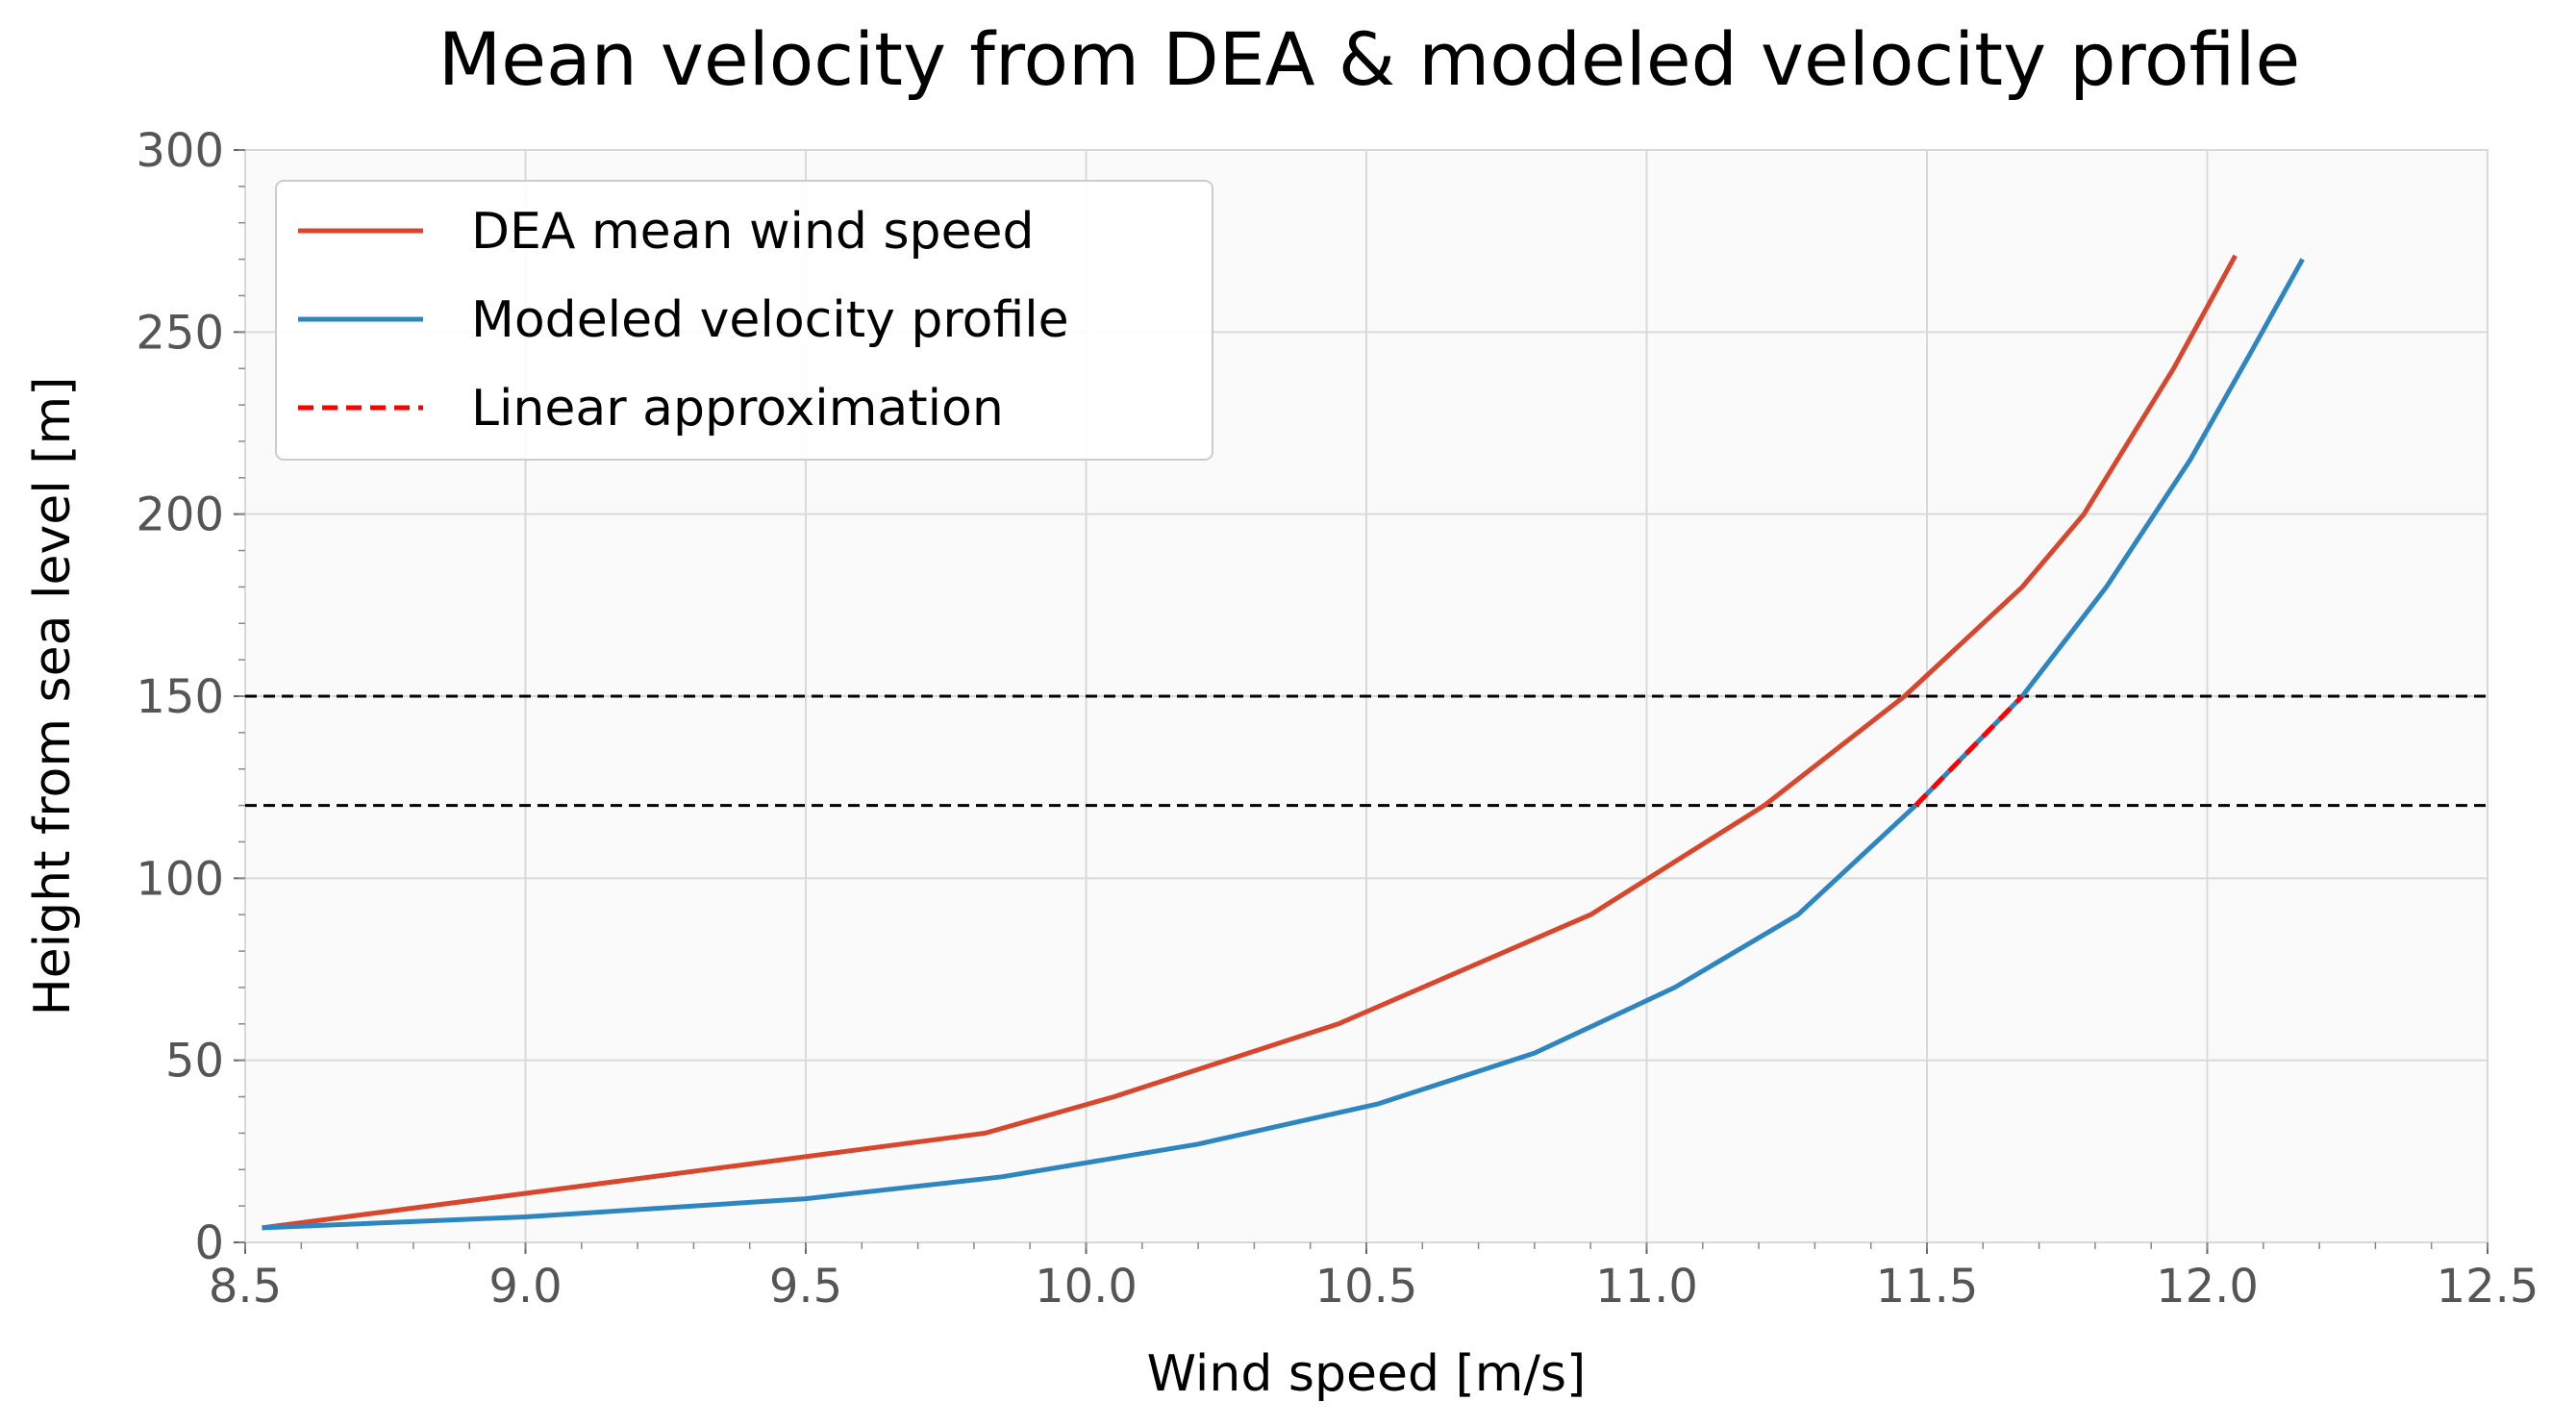 This screenshot has width=2576, height=1427. What do you see at coordinates (525, 1287) in the screenshot?
I see `x-tick-label: 9.0` at bounding box center [525, 1287].